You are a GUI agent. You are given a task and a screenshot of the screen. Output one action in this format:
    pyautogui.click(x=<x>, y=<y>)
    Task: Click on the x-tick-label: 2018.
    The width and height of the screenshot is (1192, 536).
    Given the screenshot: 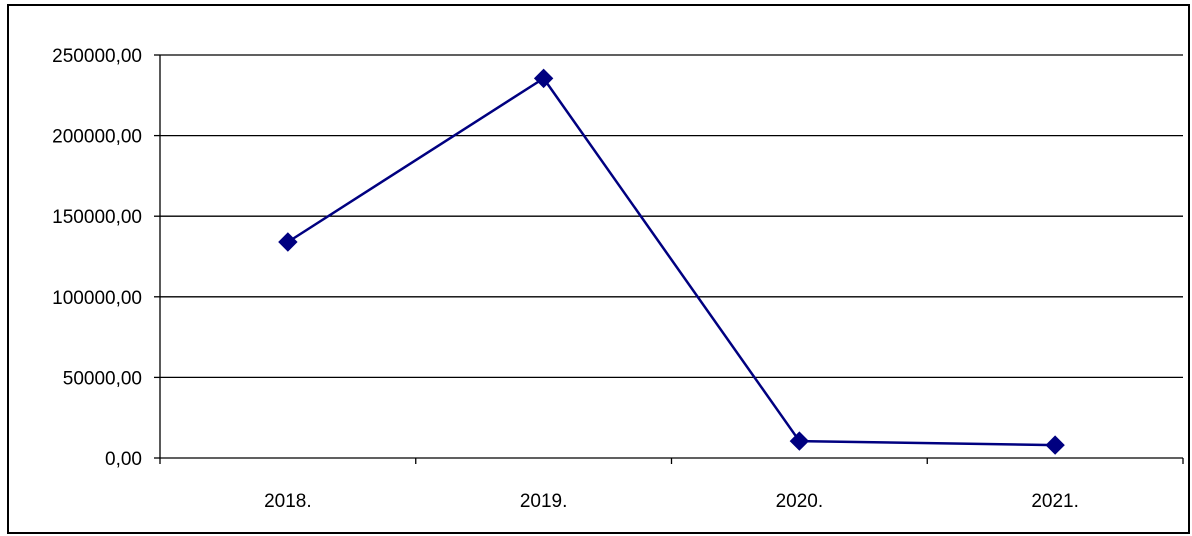 What is the action you would take?
    pyautogui.click(x=288, y=501)
    